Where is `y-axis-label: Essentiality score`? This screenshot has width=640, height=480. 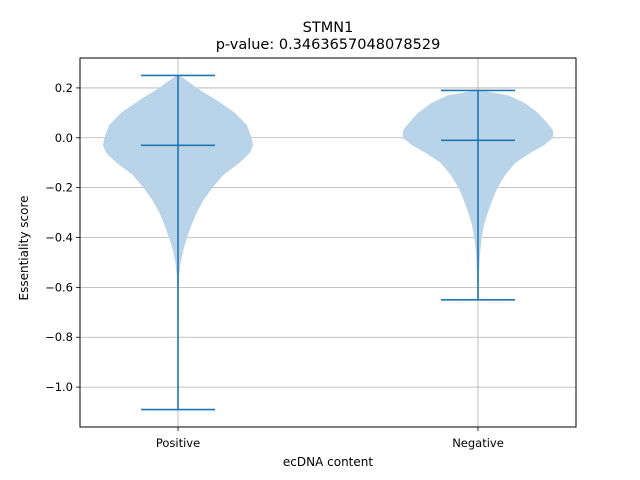 y-axis-label: Essentiality score is located at coordinates (24, 248).